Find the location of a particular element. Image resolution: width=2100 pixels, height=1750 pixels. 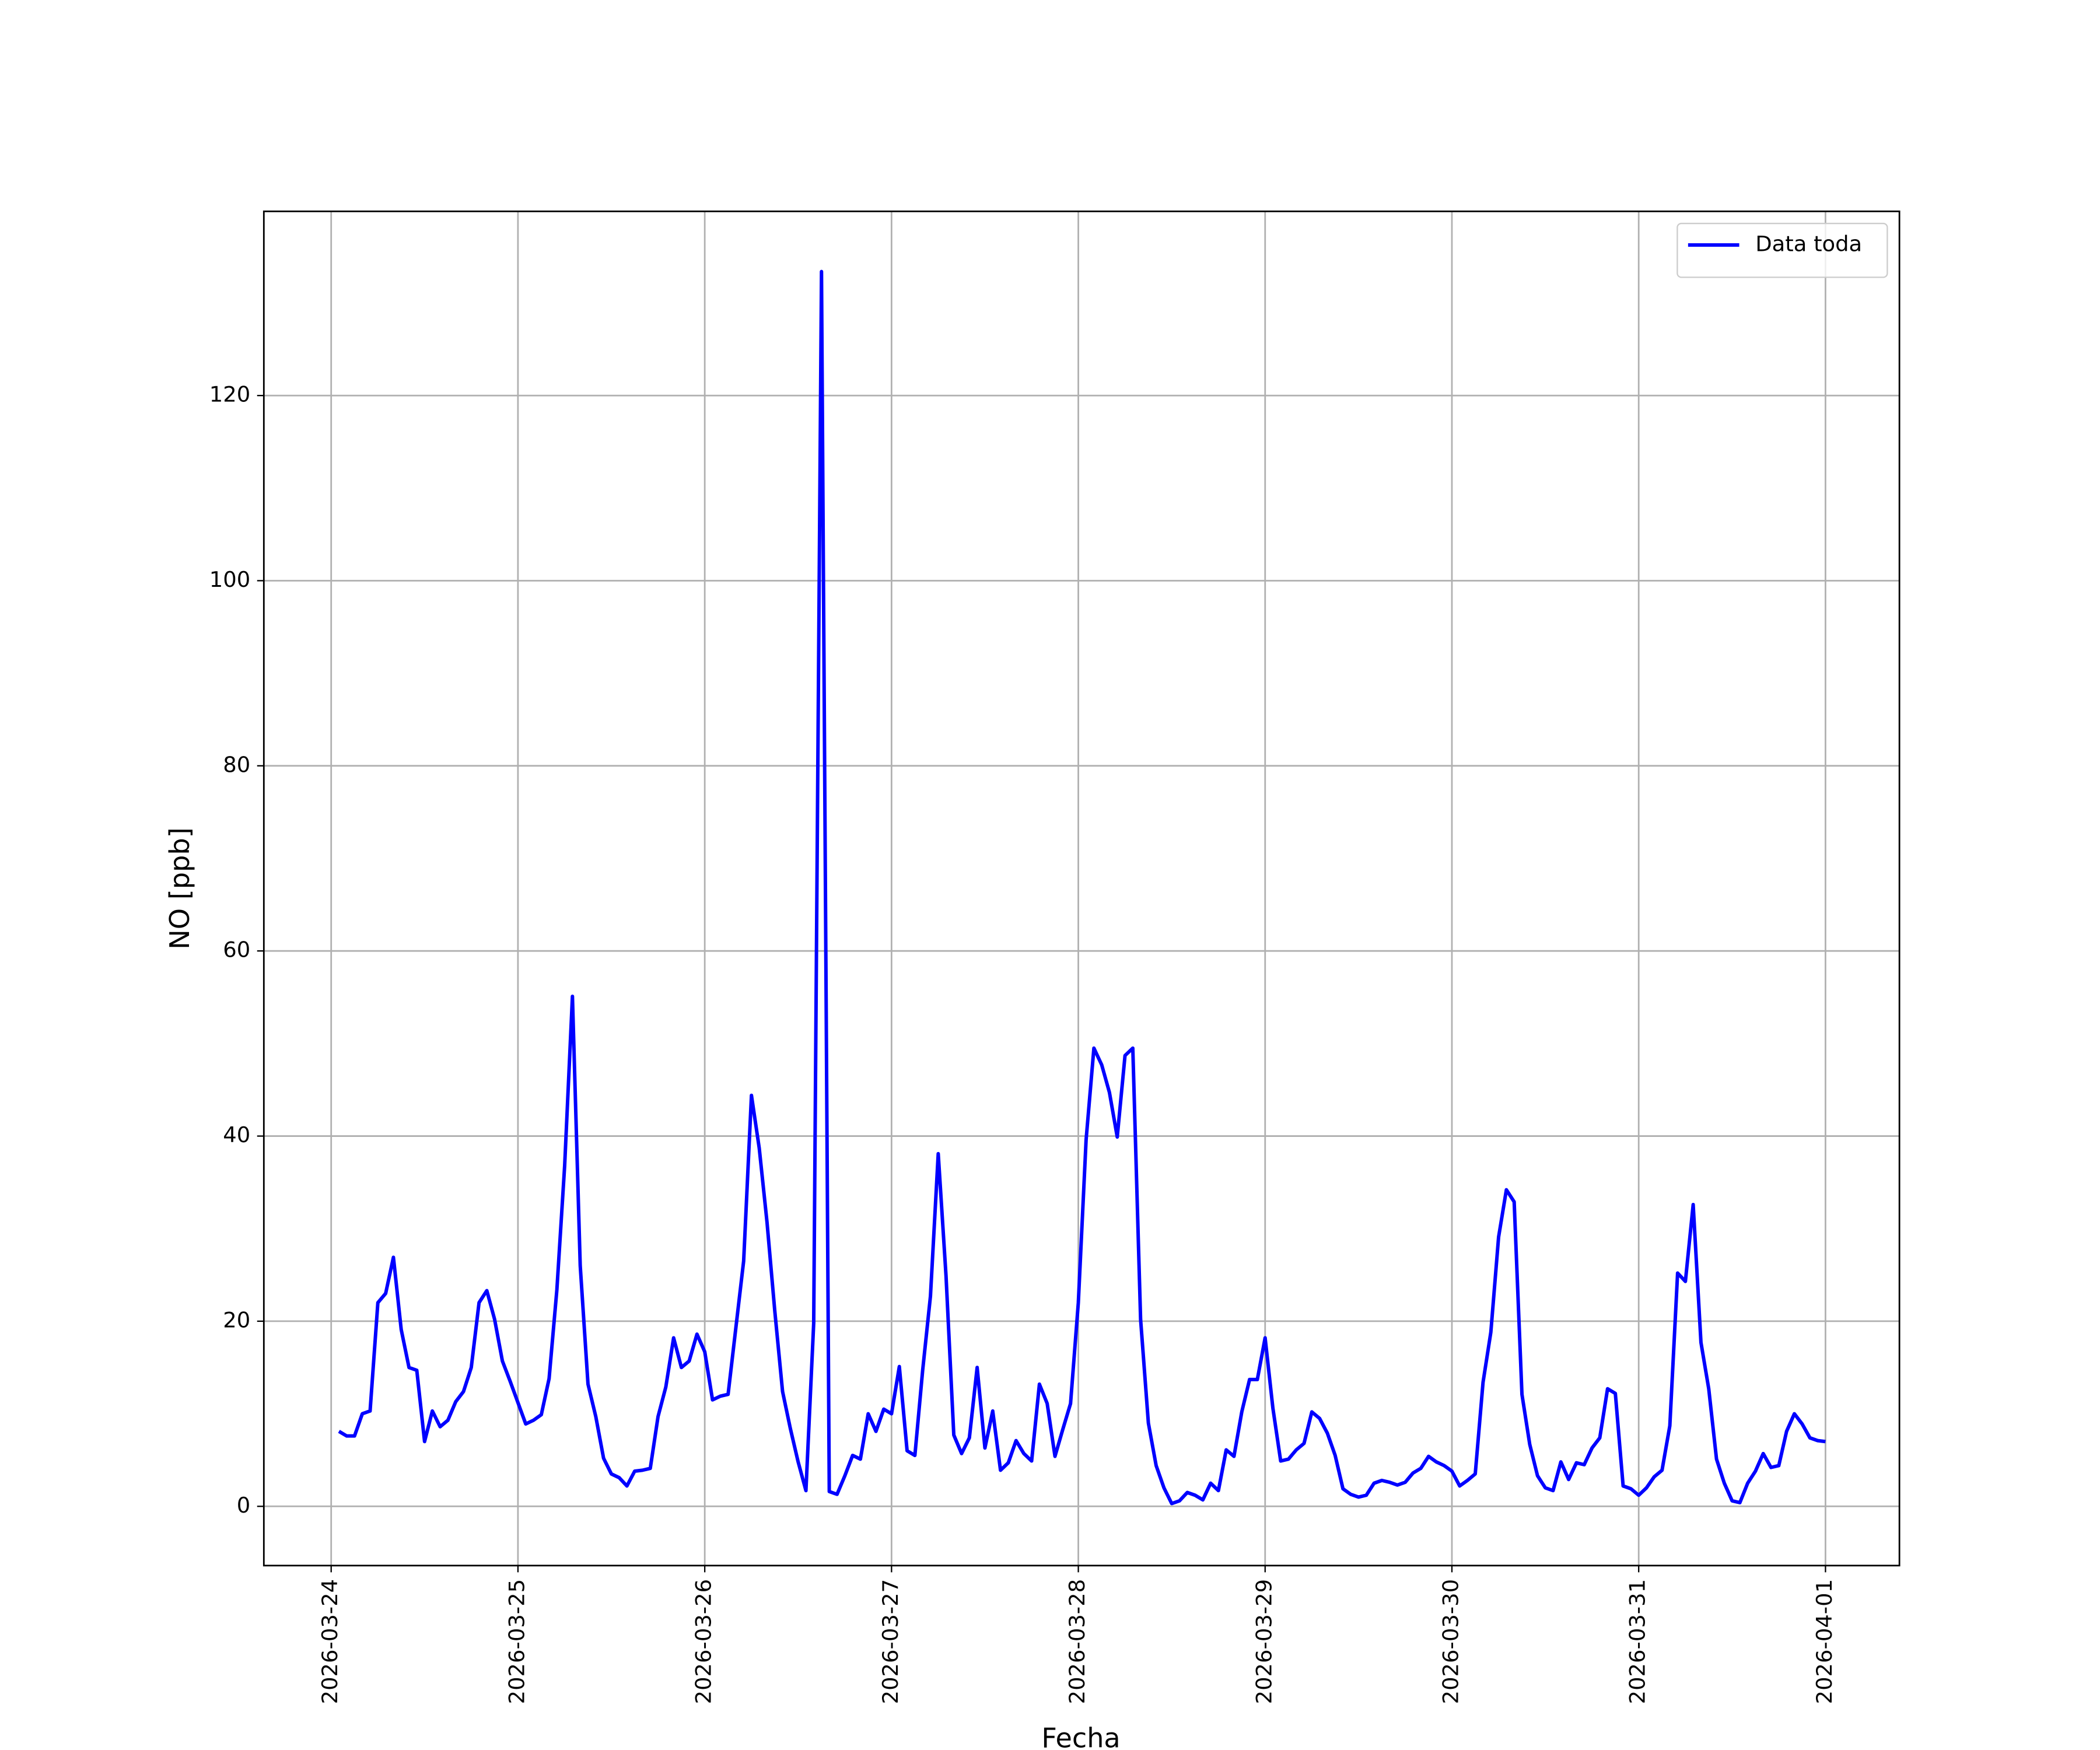

x-axis-label: Fecha is located at coordinates (1080, 1736).